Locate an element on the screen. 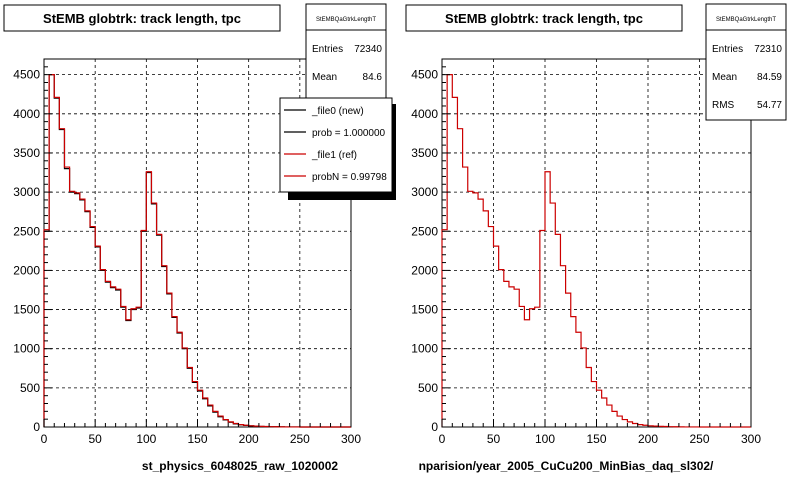 Image resolution: width=800 pixels, height=480 pixels. title-box-right: StEMB globtrk: track length, tpc is located at coordinates (544, 18).